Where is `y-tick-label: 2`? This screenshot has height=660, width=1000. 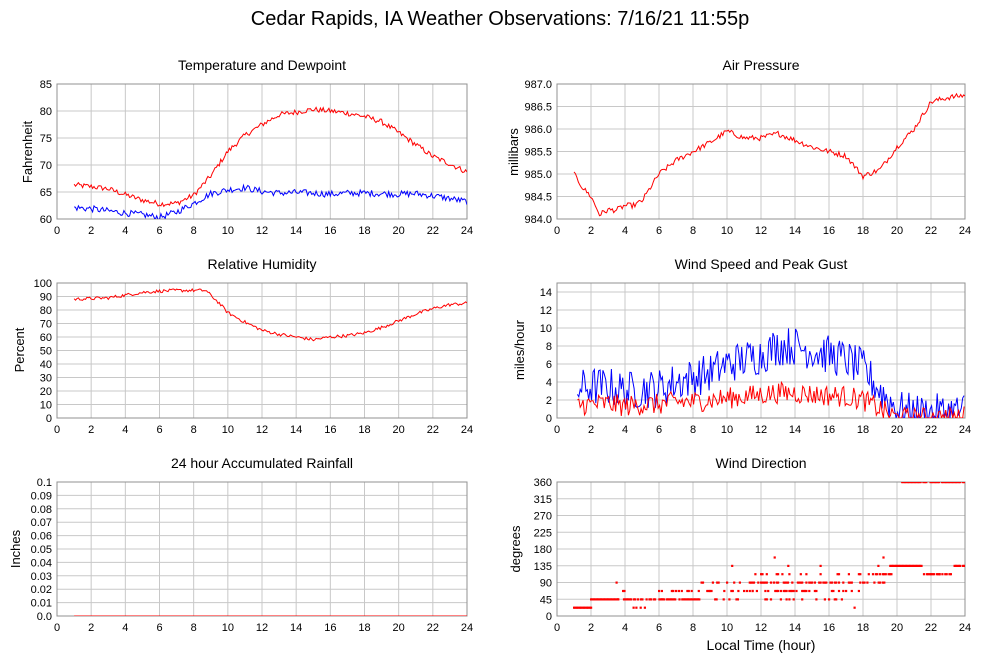 y-tick-label: 2 is located at coordinates (549, 401).